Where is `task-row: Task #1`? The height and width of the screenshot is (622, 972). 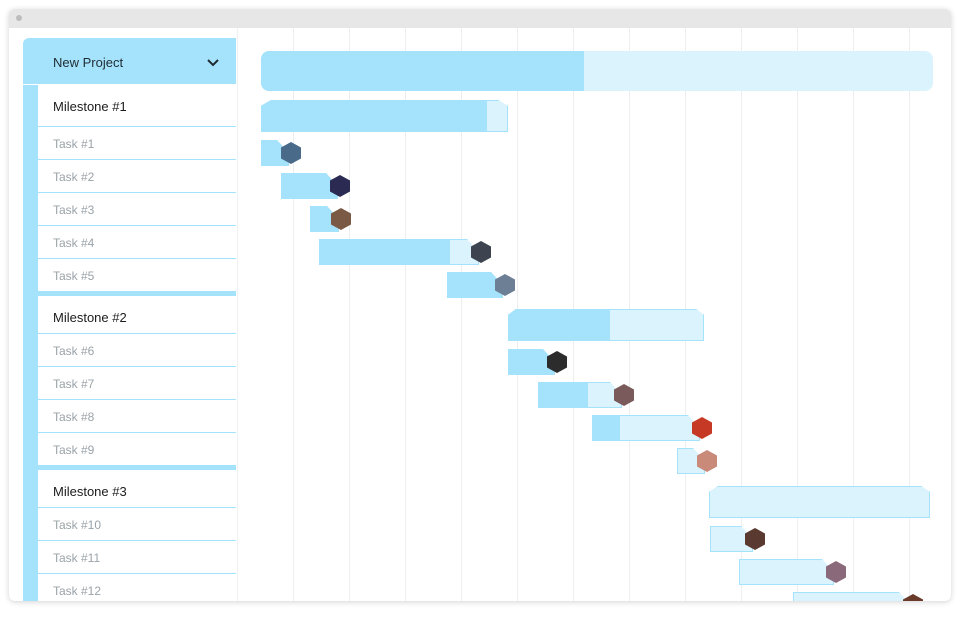 task-row: Task #1 is located at coordinates (137, 143).